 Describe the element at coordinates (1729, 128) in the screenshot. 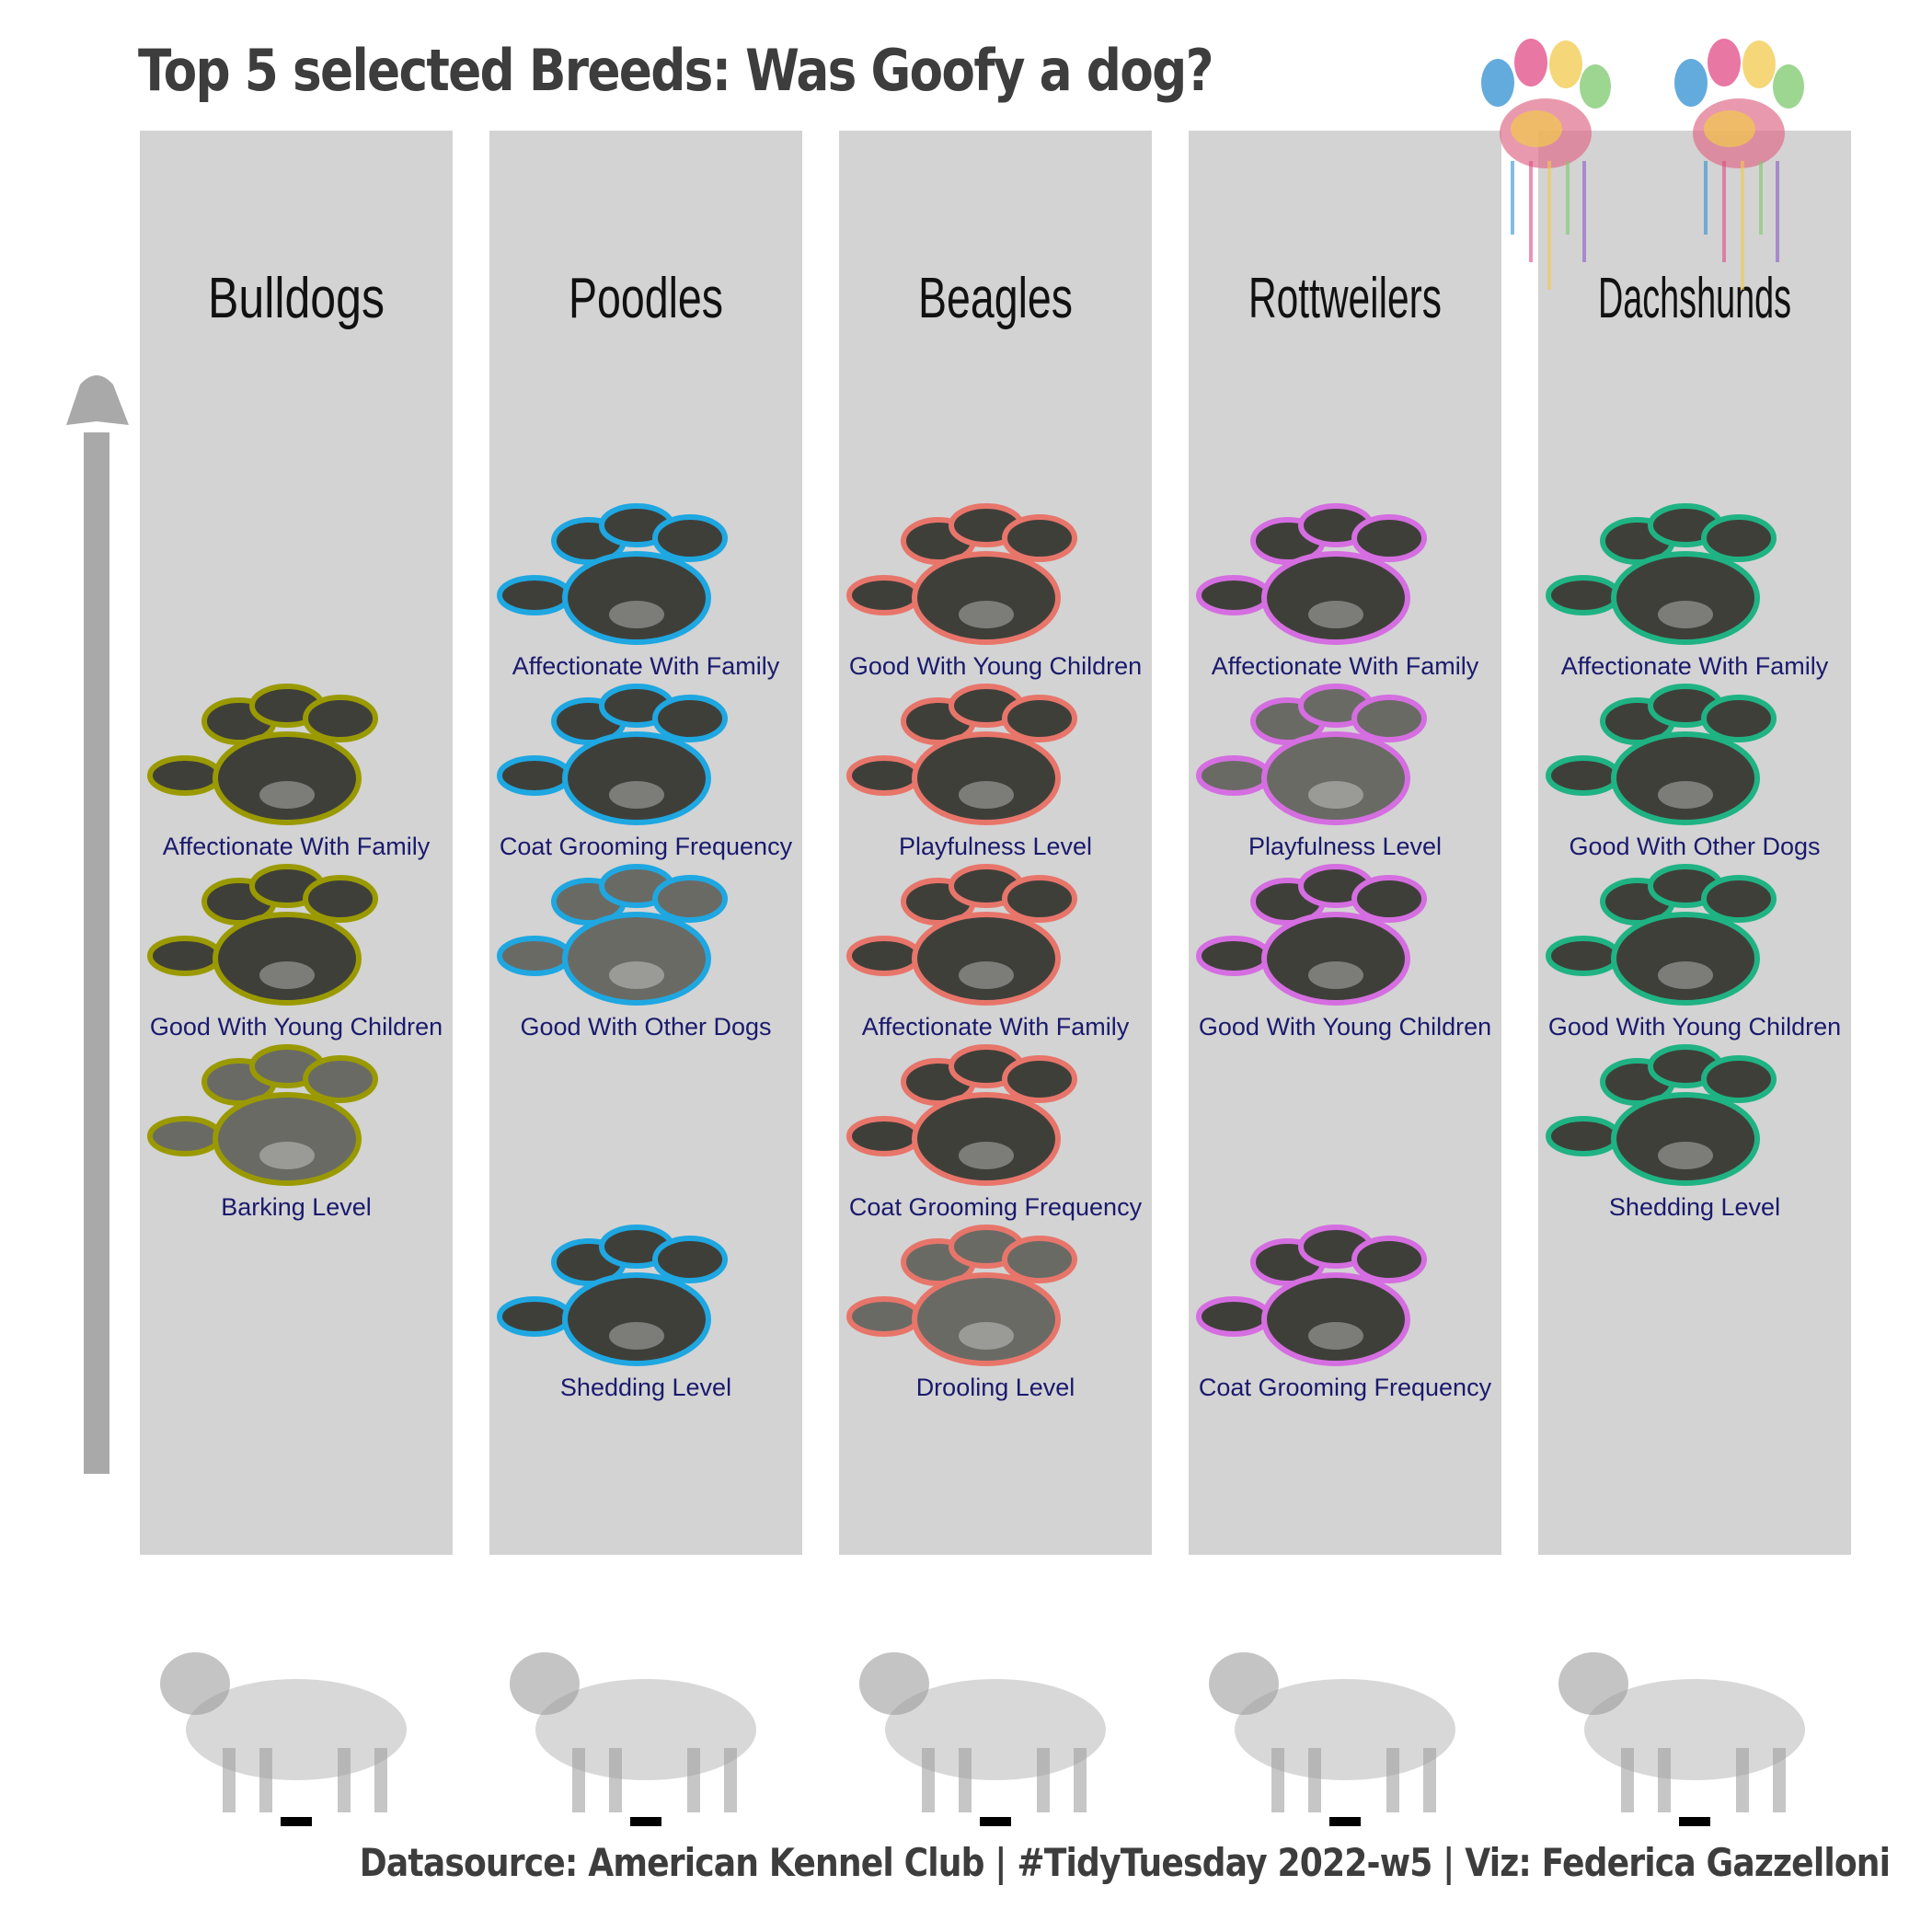

I see `watercolor-pad-center` at that location.